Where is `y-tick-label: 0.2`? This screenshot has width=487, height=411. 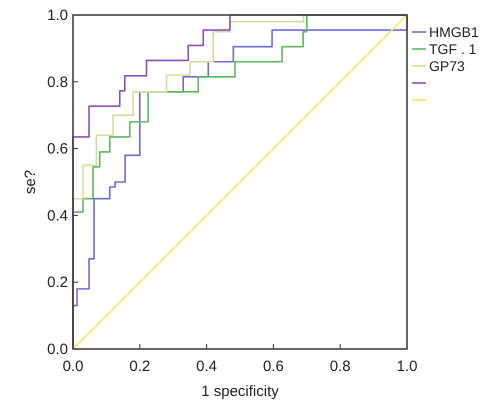 y-tick-label: 0.2 is located at coordinates (57, 283).